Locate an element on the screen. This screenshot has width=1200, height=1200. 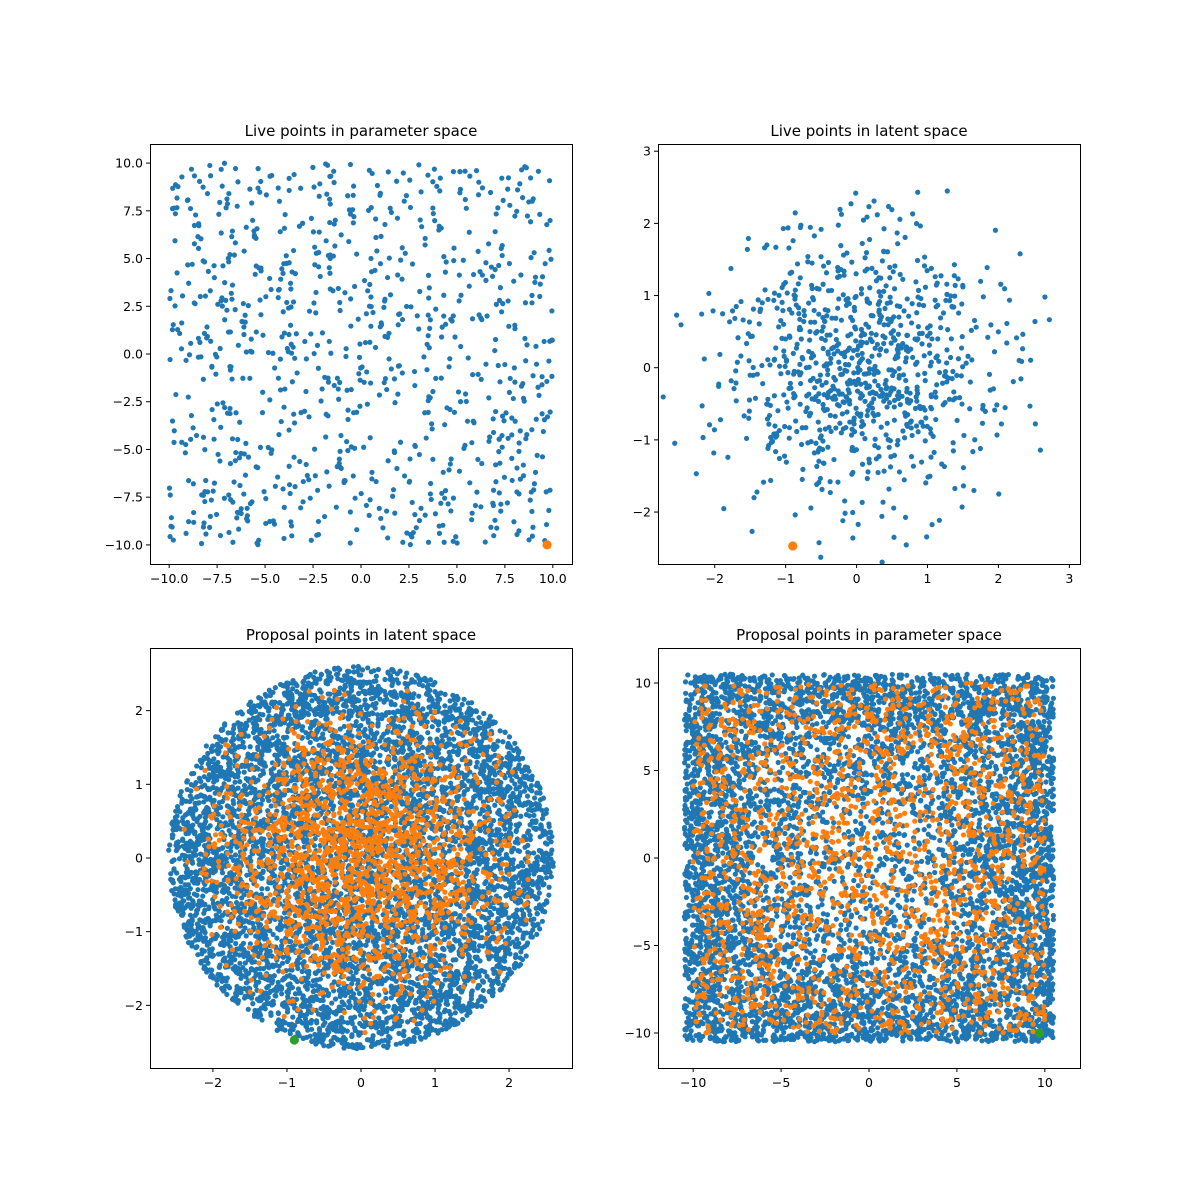
y-tick-label: −2.5 is located at coordinates (128, 401).